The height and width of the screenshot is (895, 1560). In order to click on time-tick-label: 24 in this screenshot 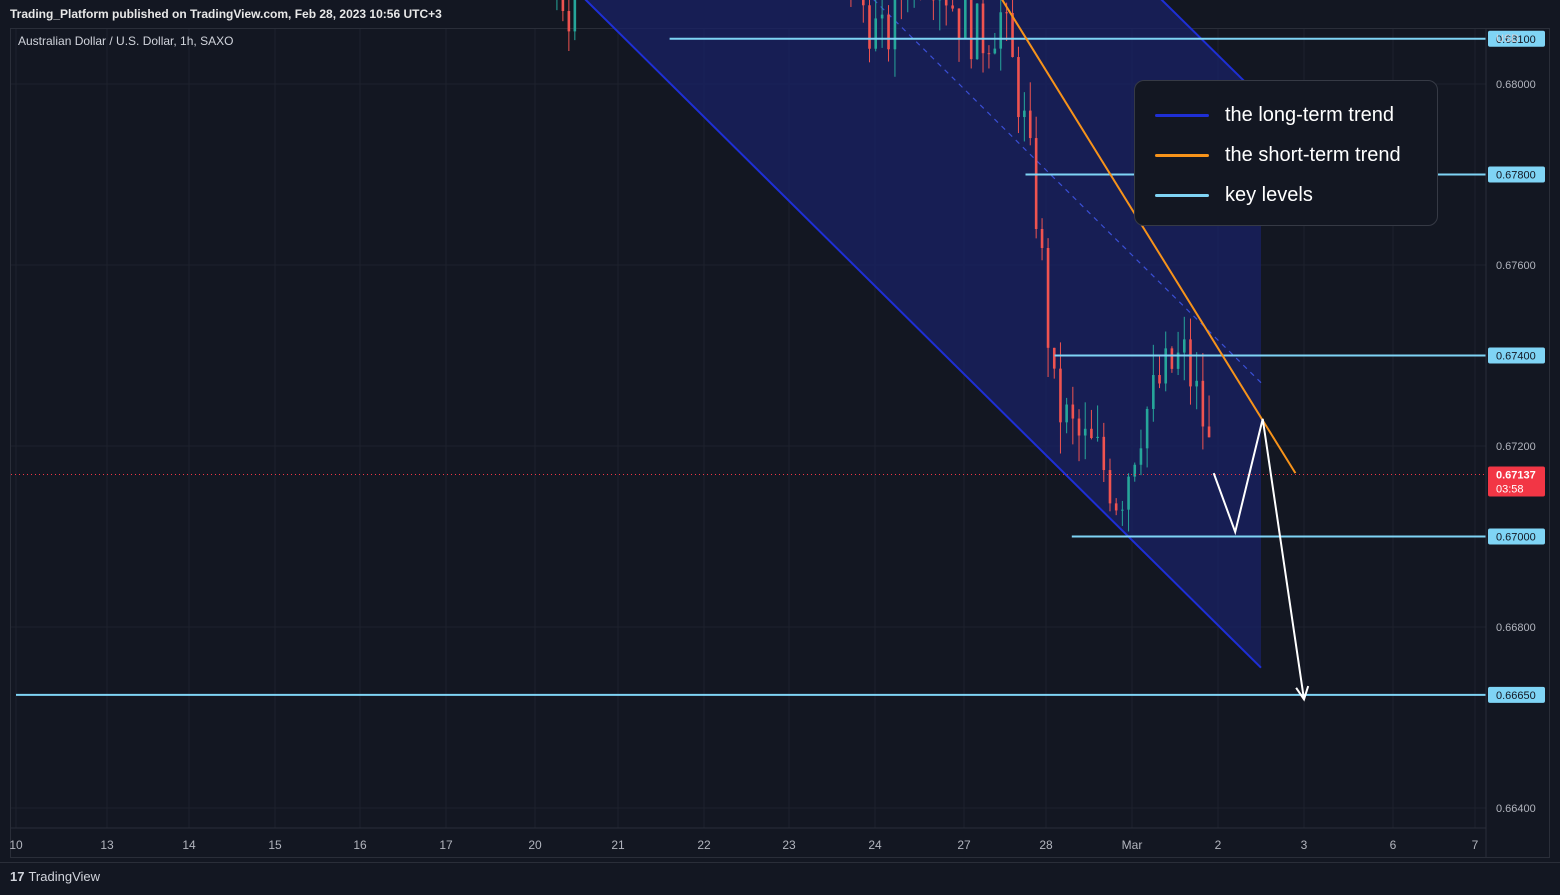, I will do `click(875, 845)`.